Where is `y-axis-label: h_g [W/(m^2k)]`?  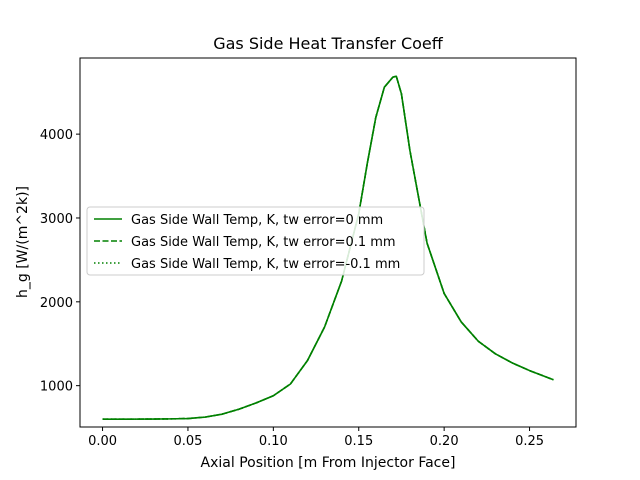 y-axis-label: h_g [W/(m^2k)] is located at coordinates (23, 242).